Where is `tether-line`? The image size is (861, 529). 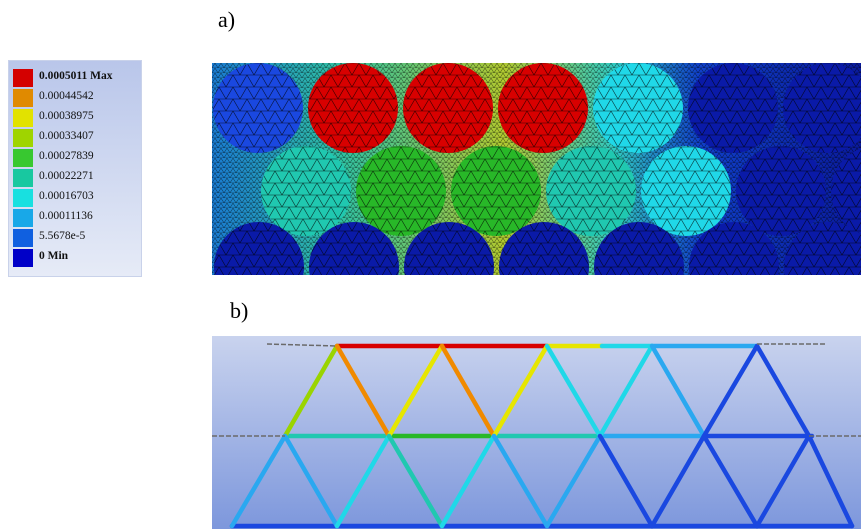
tether-line is located at coordinates (302, 345).